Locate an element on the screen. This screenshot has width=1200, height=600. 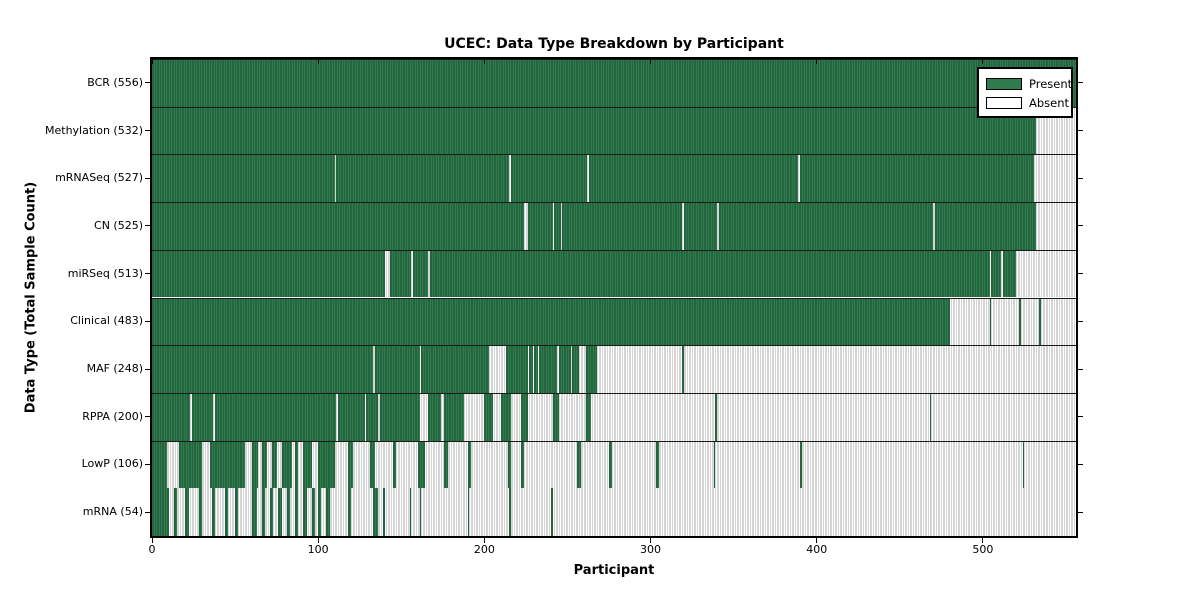
legend-swatch-present is located at coordinates (1004, 83).